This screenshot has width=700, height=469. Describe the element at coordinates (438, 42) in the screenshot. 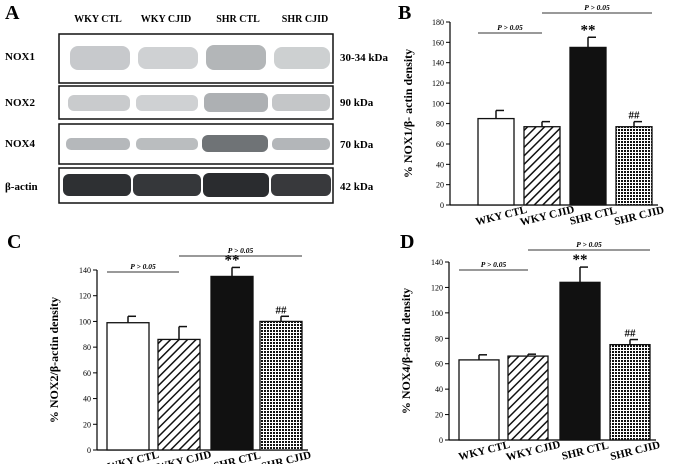

I see `y-tick-label-b: 160` at that location.